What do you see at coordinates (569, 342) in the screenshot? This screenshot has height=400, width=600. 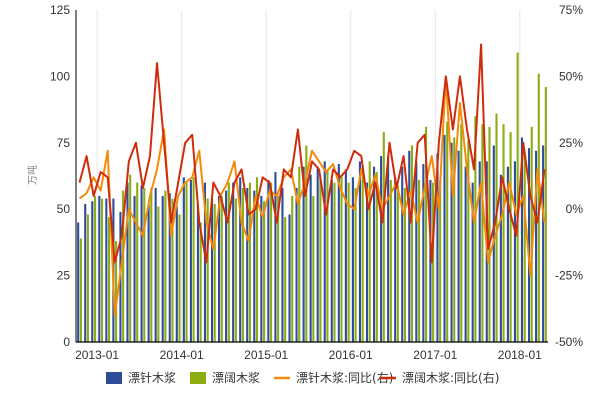 I see `y-right-tick-label: -50%` at bounding box center [569, 342].